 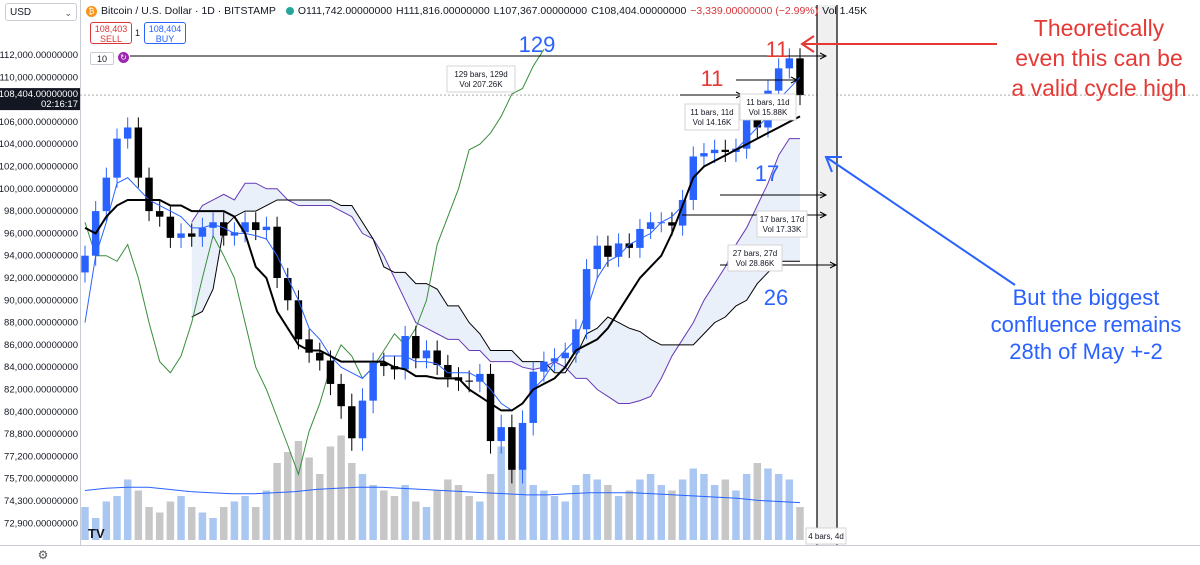 What do you see at coordinates (41, 456) in the screenshot?
I see `y-tick-label: 77,200.00000000` at bounding box center [41, 456].